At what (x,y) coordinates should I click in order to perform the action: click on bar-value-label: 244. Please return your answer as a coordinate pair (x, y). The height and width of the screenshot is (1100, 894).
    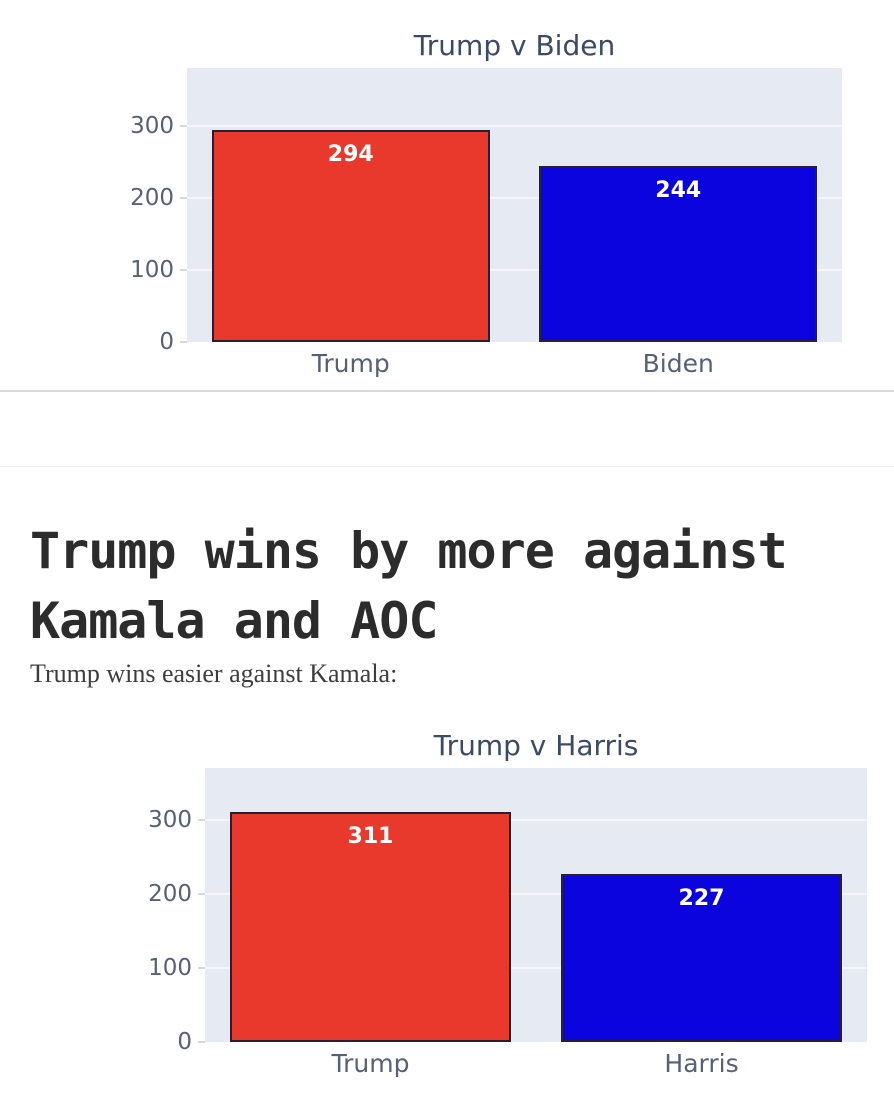
    Looking at the image, I should click on (678, 191).